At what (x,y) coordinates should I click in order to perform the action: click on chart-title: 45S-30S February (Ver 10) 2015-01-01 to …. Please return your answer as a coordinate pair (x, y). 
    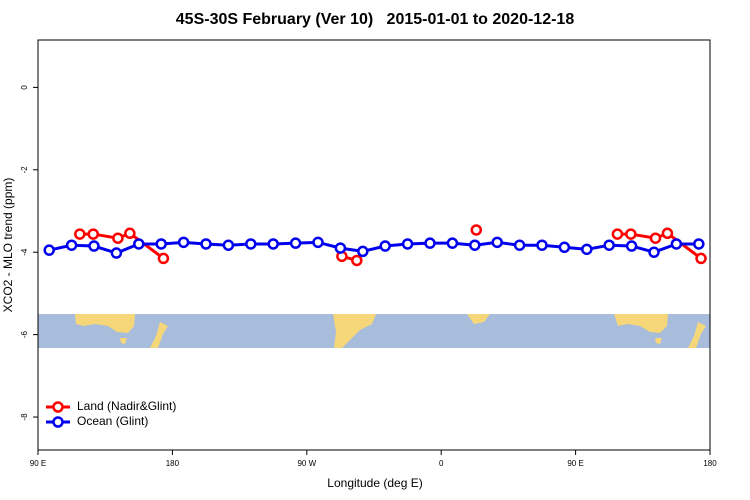
    Looking at the image, I should click on (375, 19).